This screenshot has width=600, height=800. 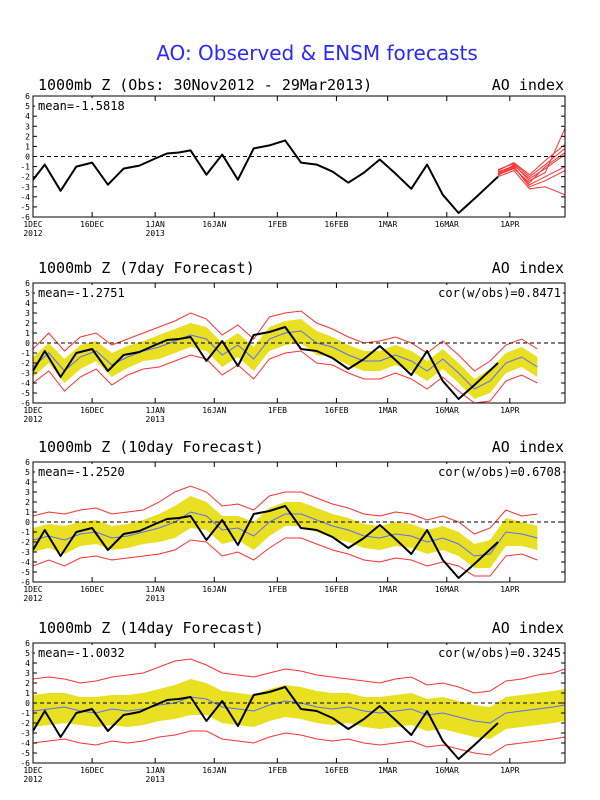 I want to click on mean-label: mean=-1.2751, so click(x=81, y=293).